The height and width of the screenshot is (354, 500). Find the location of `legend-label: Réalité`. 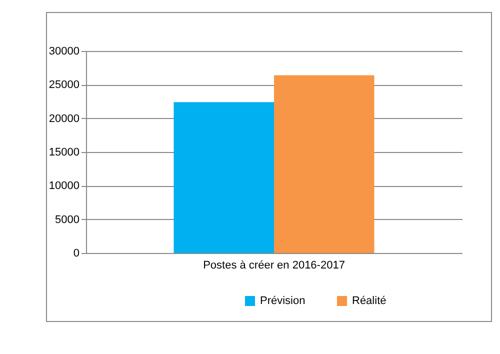

legend-label: Réalité is located at coordinates (369, 301).